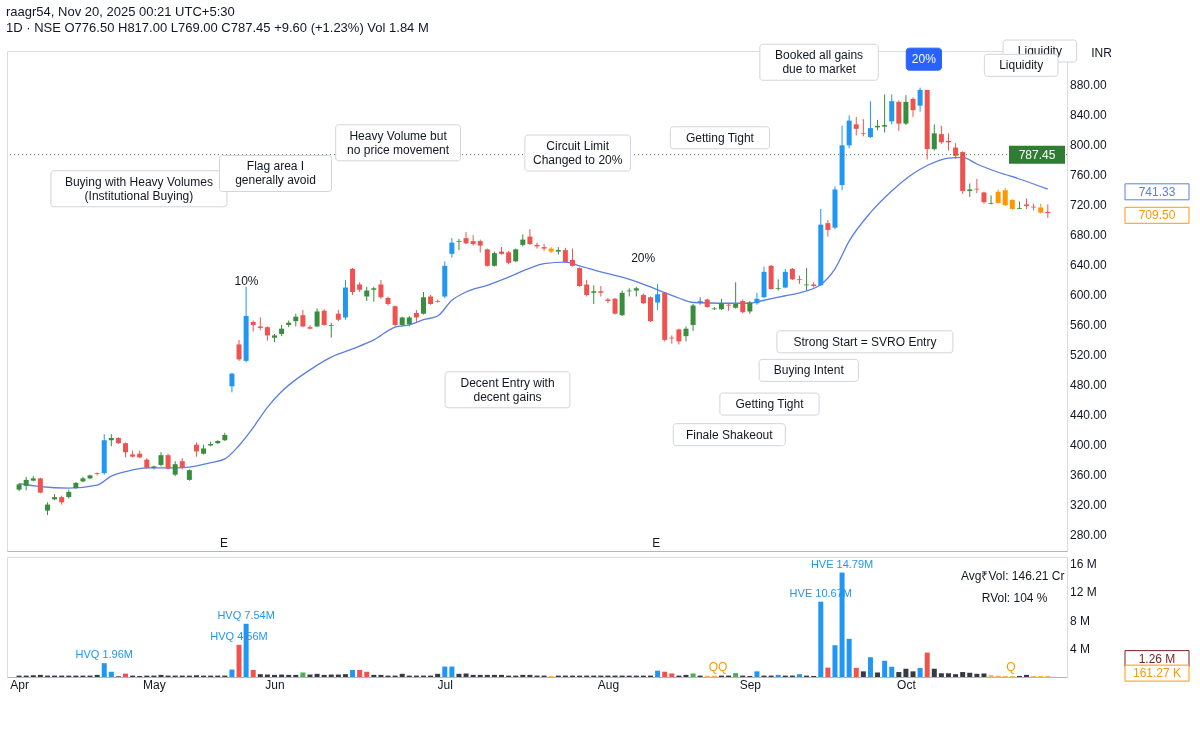 This screenshot has width=1200, height=736. What do you see at coordinates (507, 389) in the screenshot?
I see `annotation: Decent Entry with decent gains` at bounding box center [507, 389].